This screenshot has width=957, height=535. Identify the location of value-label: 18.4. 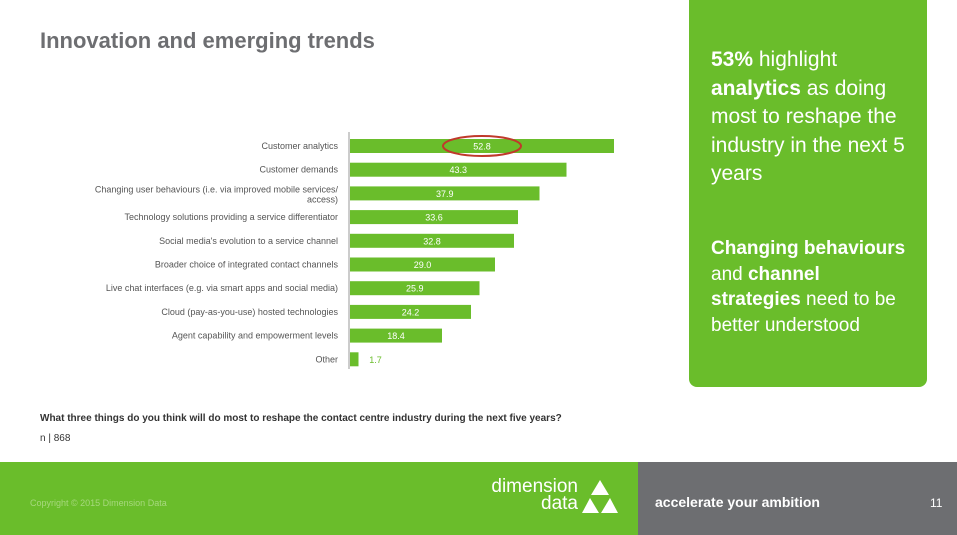
(396, 336).